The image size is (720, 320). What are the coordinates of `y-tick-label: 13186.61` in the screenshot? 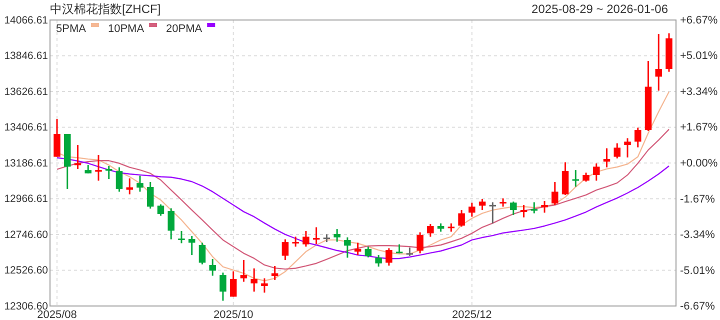 It's located at (26, 163).